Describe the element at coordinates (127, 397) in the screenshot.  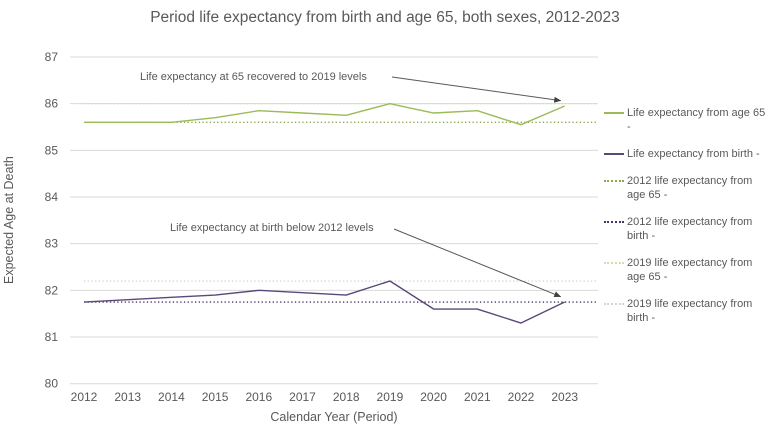
I see `x-tick-label: 2013` at that location.